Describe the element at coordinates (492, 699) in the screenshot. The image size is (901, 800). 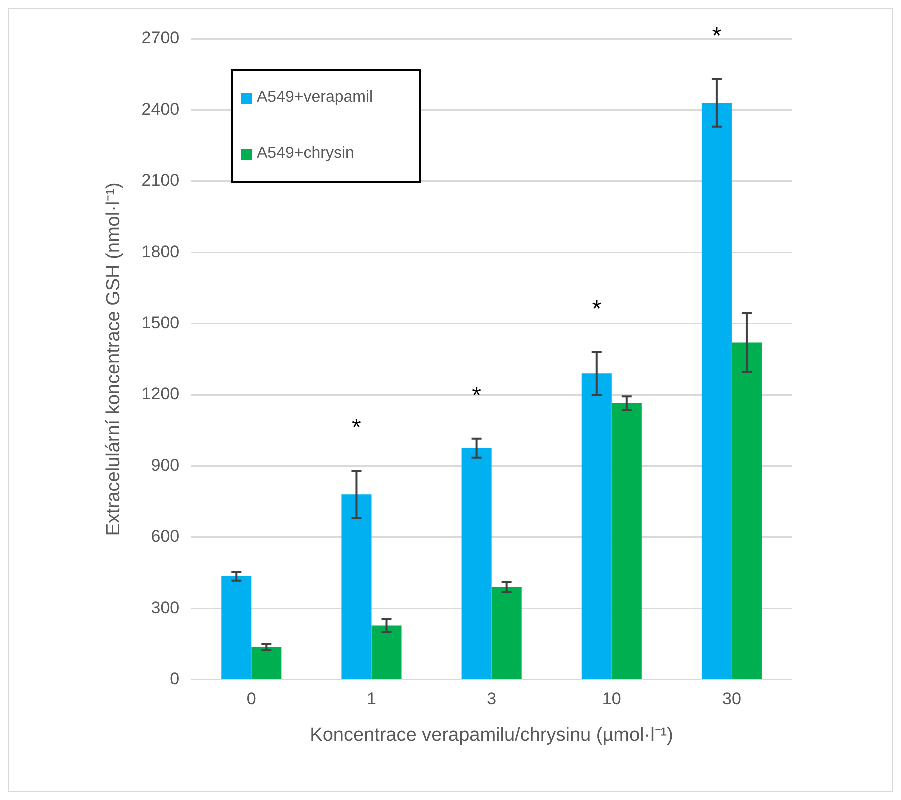
I see `x-tick-label: 3` at that location.